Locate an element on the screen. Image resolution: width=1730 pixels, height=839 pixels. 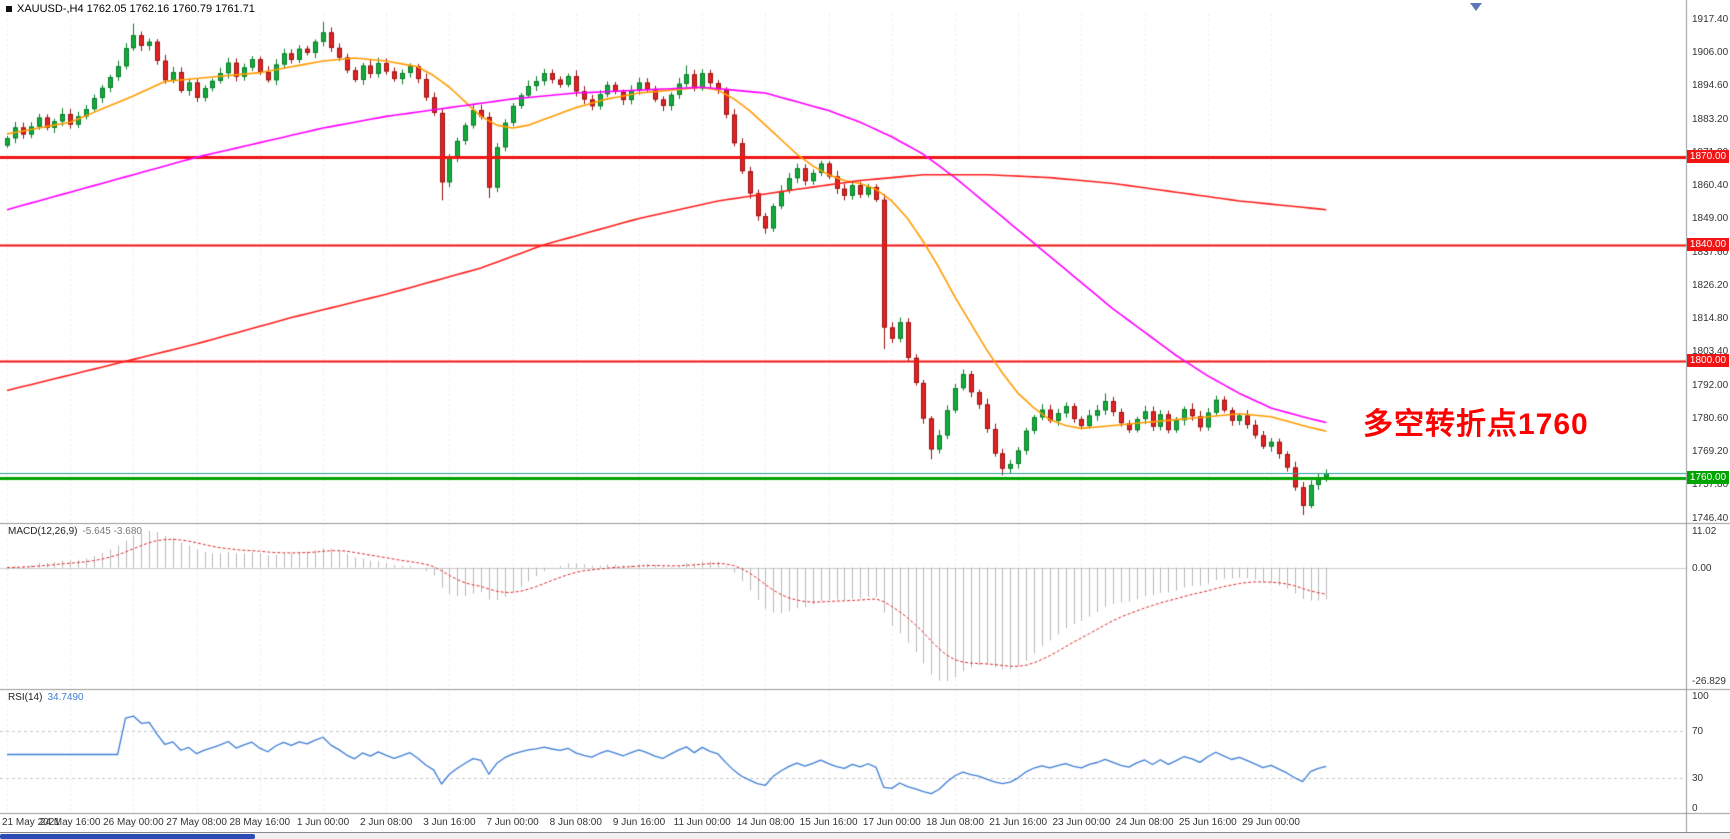
price-axis-label: 1780.60 is located at coordinates (1710, 418).